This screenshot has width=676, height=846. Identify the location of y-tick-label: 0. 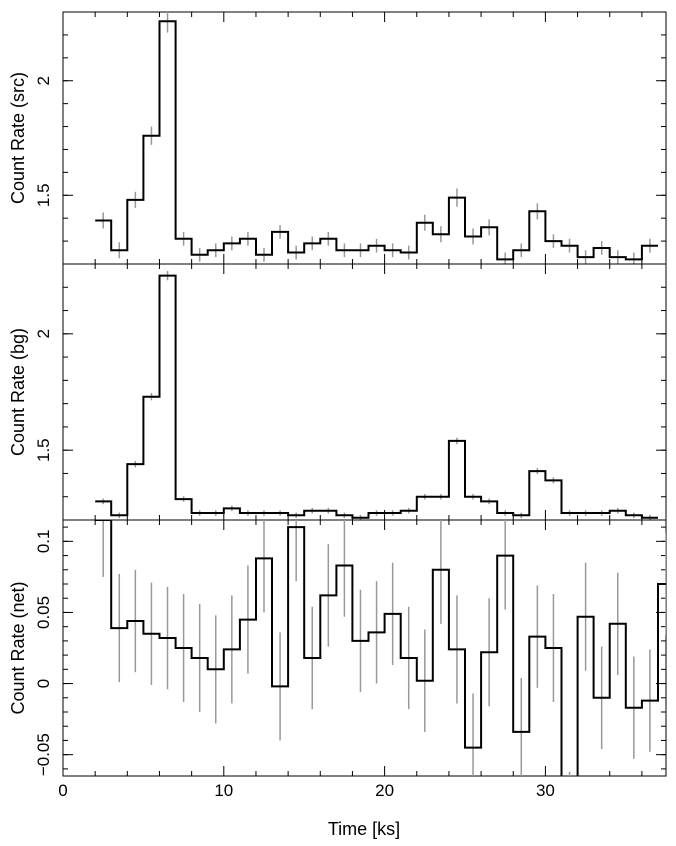
(43, 683).